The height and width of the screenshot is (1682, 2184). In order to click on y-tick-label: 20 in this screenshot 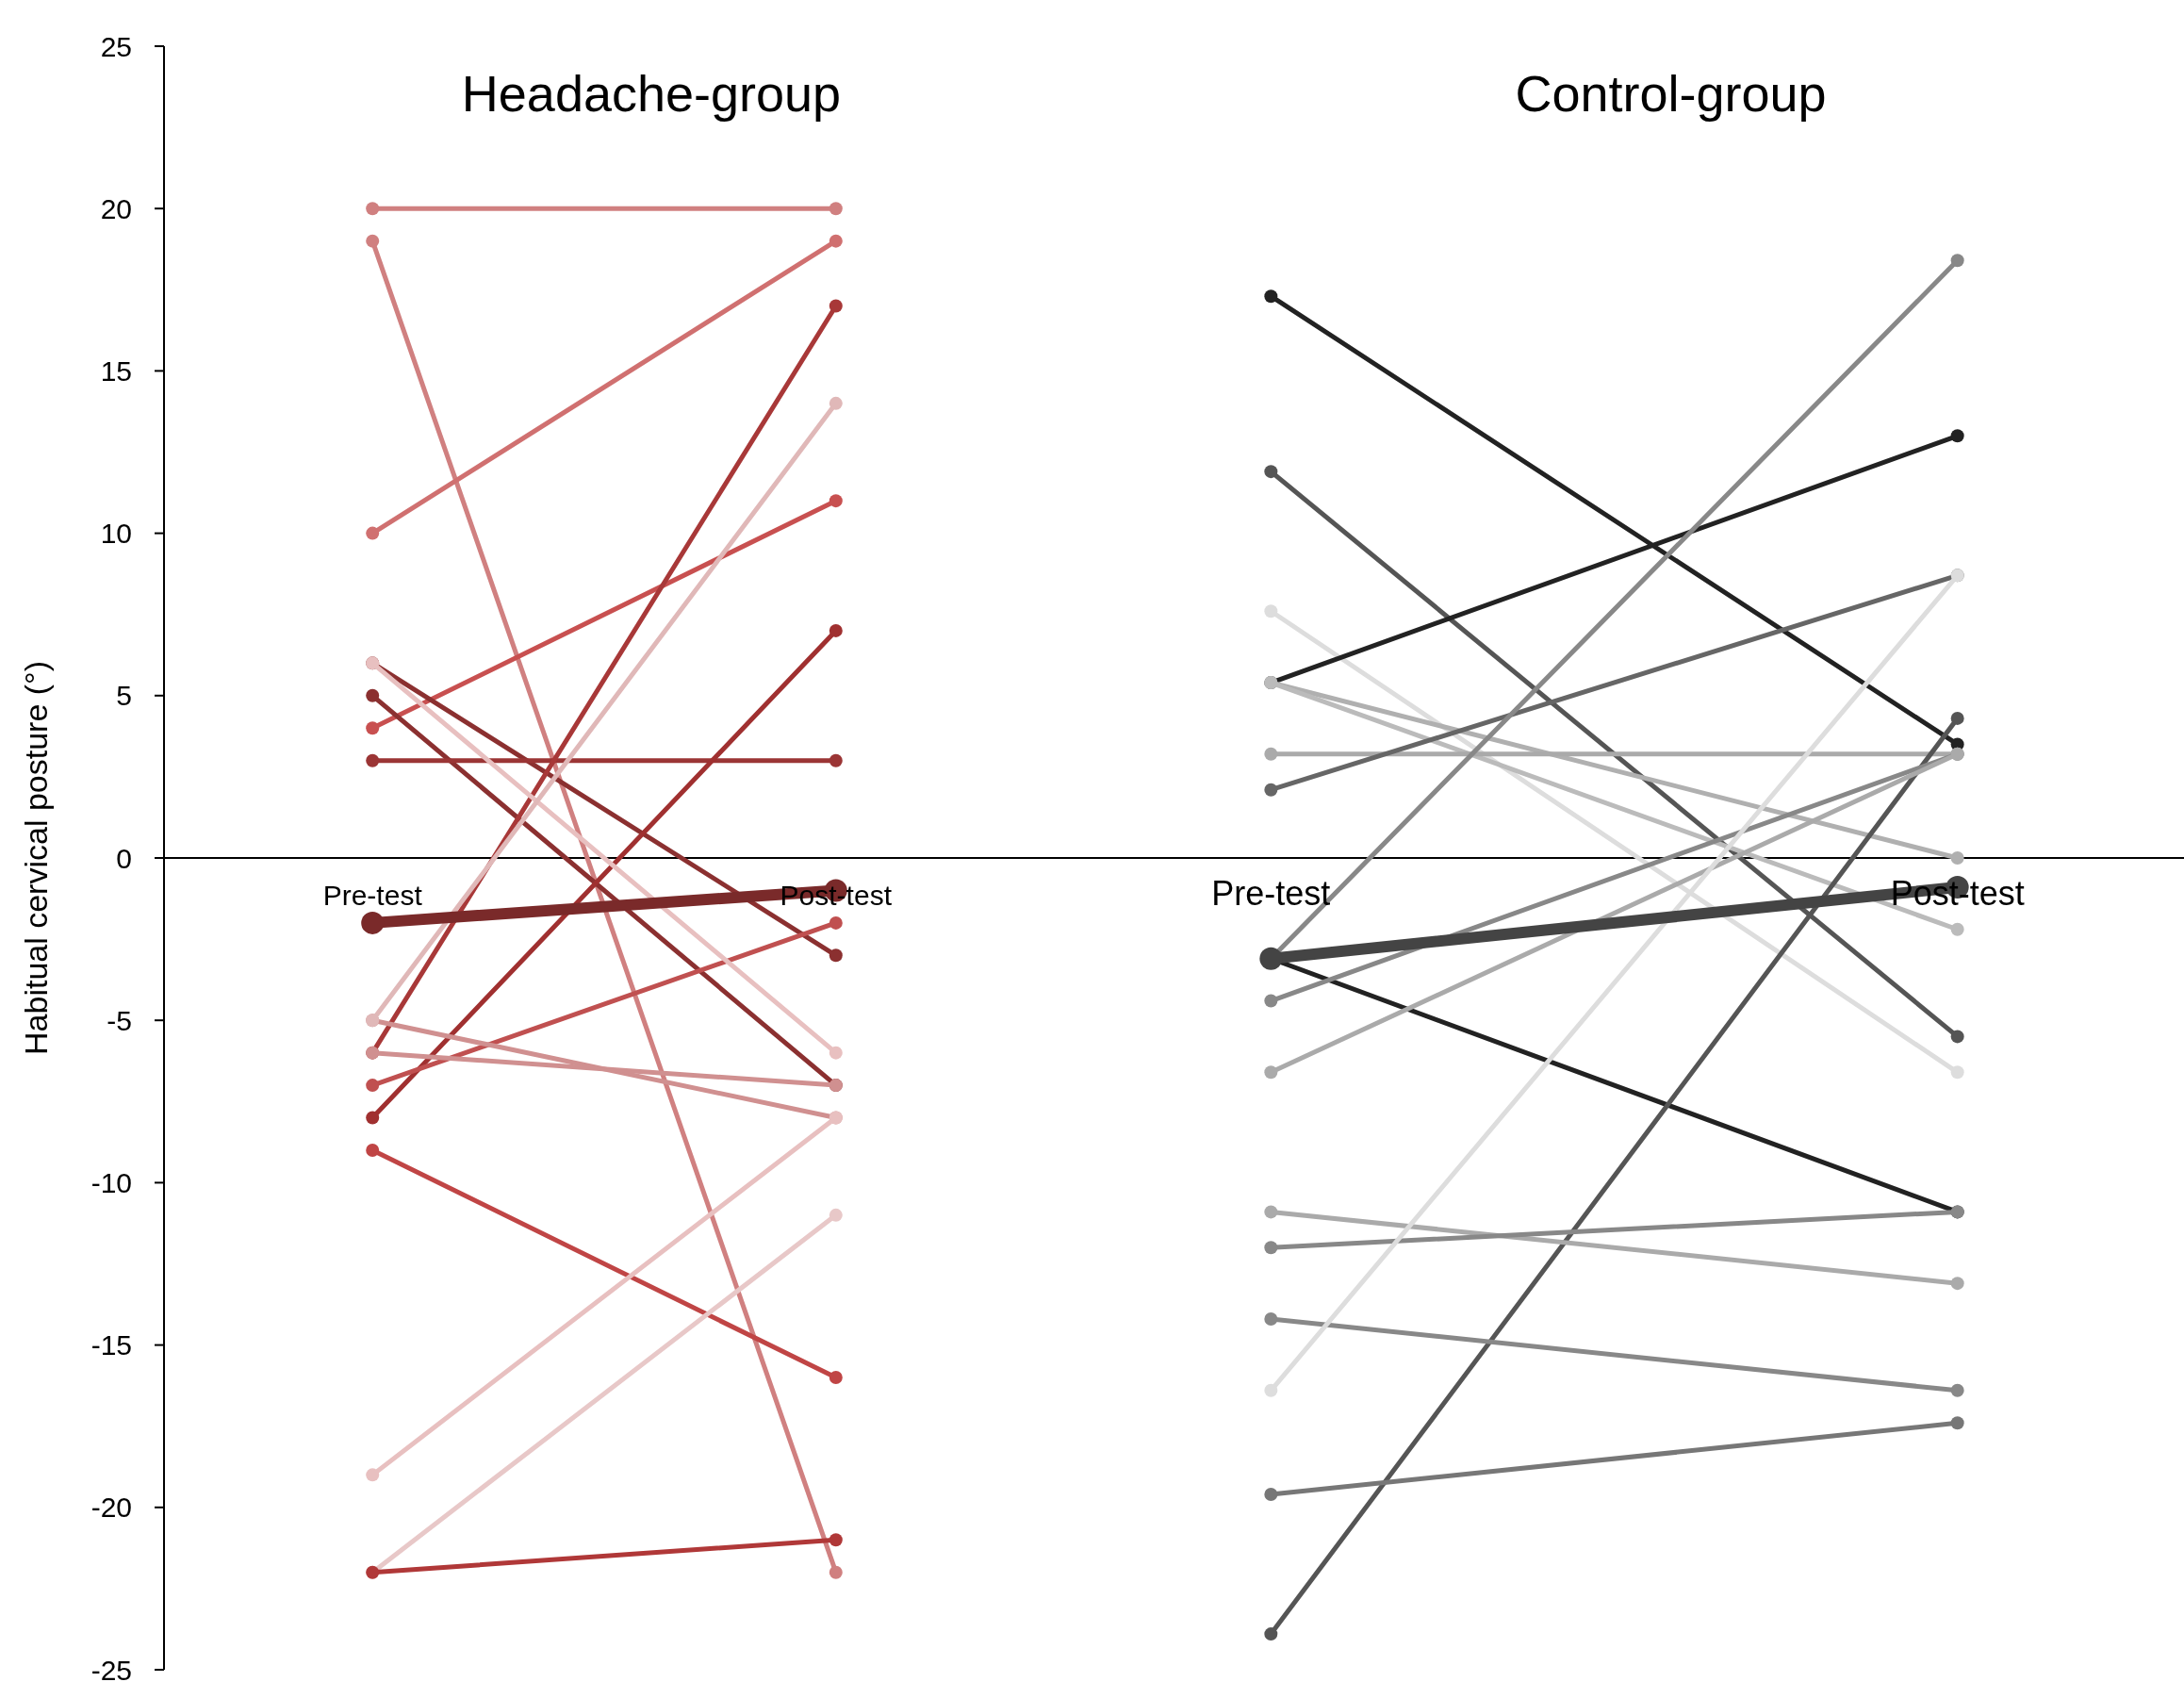, I will do `click(116, 208)`.